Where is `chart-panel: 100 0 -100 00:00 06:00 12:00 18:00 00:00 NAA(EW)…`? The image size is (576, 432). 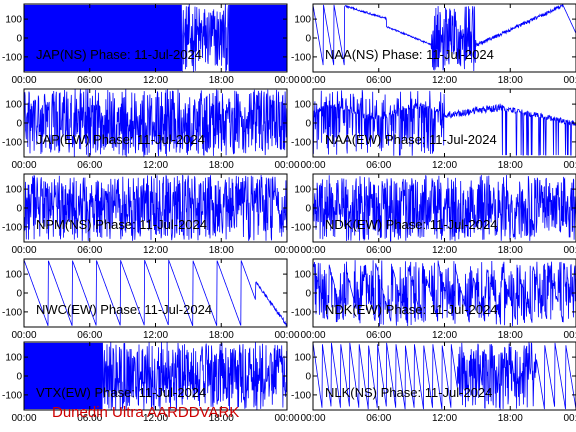 chart-panel: 100 0 -100 00:00 06:00 12:00 18:00 00:00 NAA(EW)… is located at coordinates (433, 129).